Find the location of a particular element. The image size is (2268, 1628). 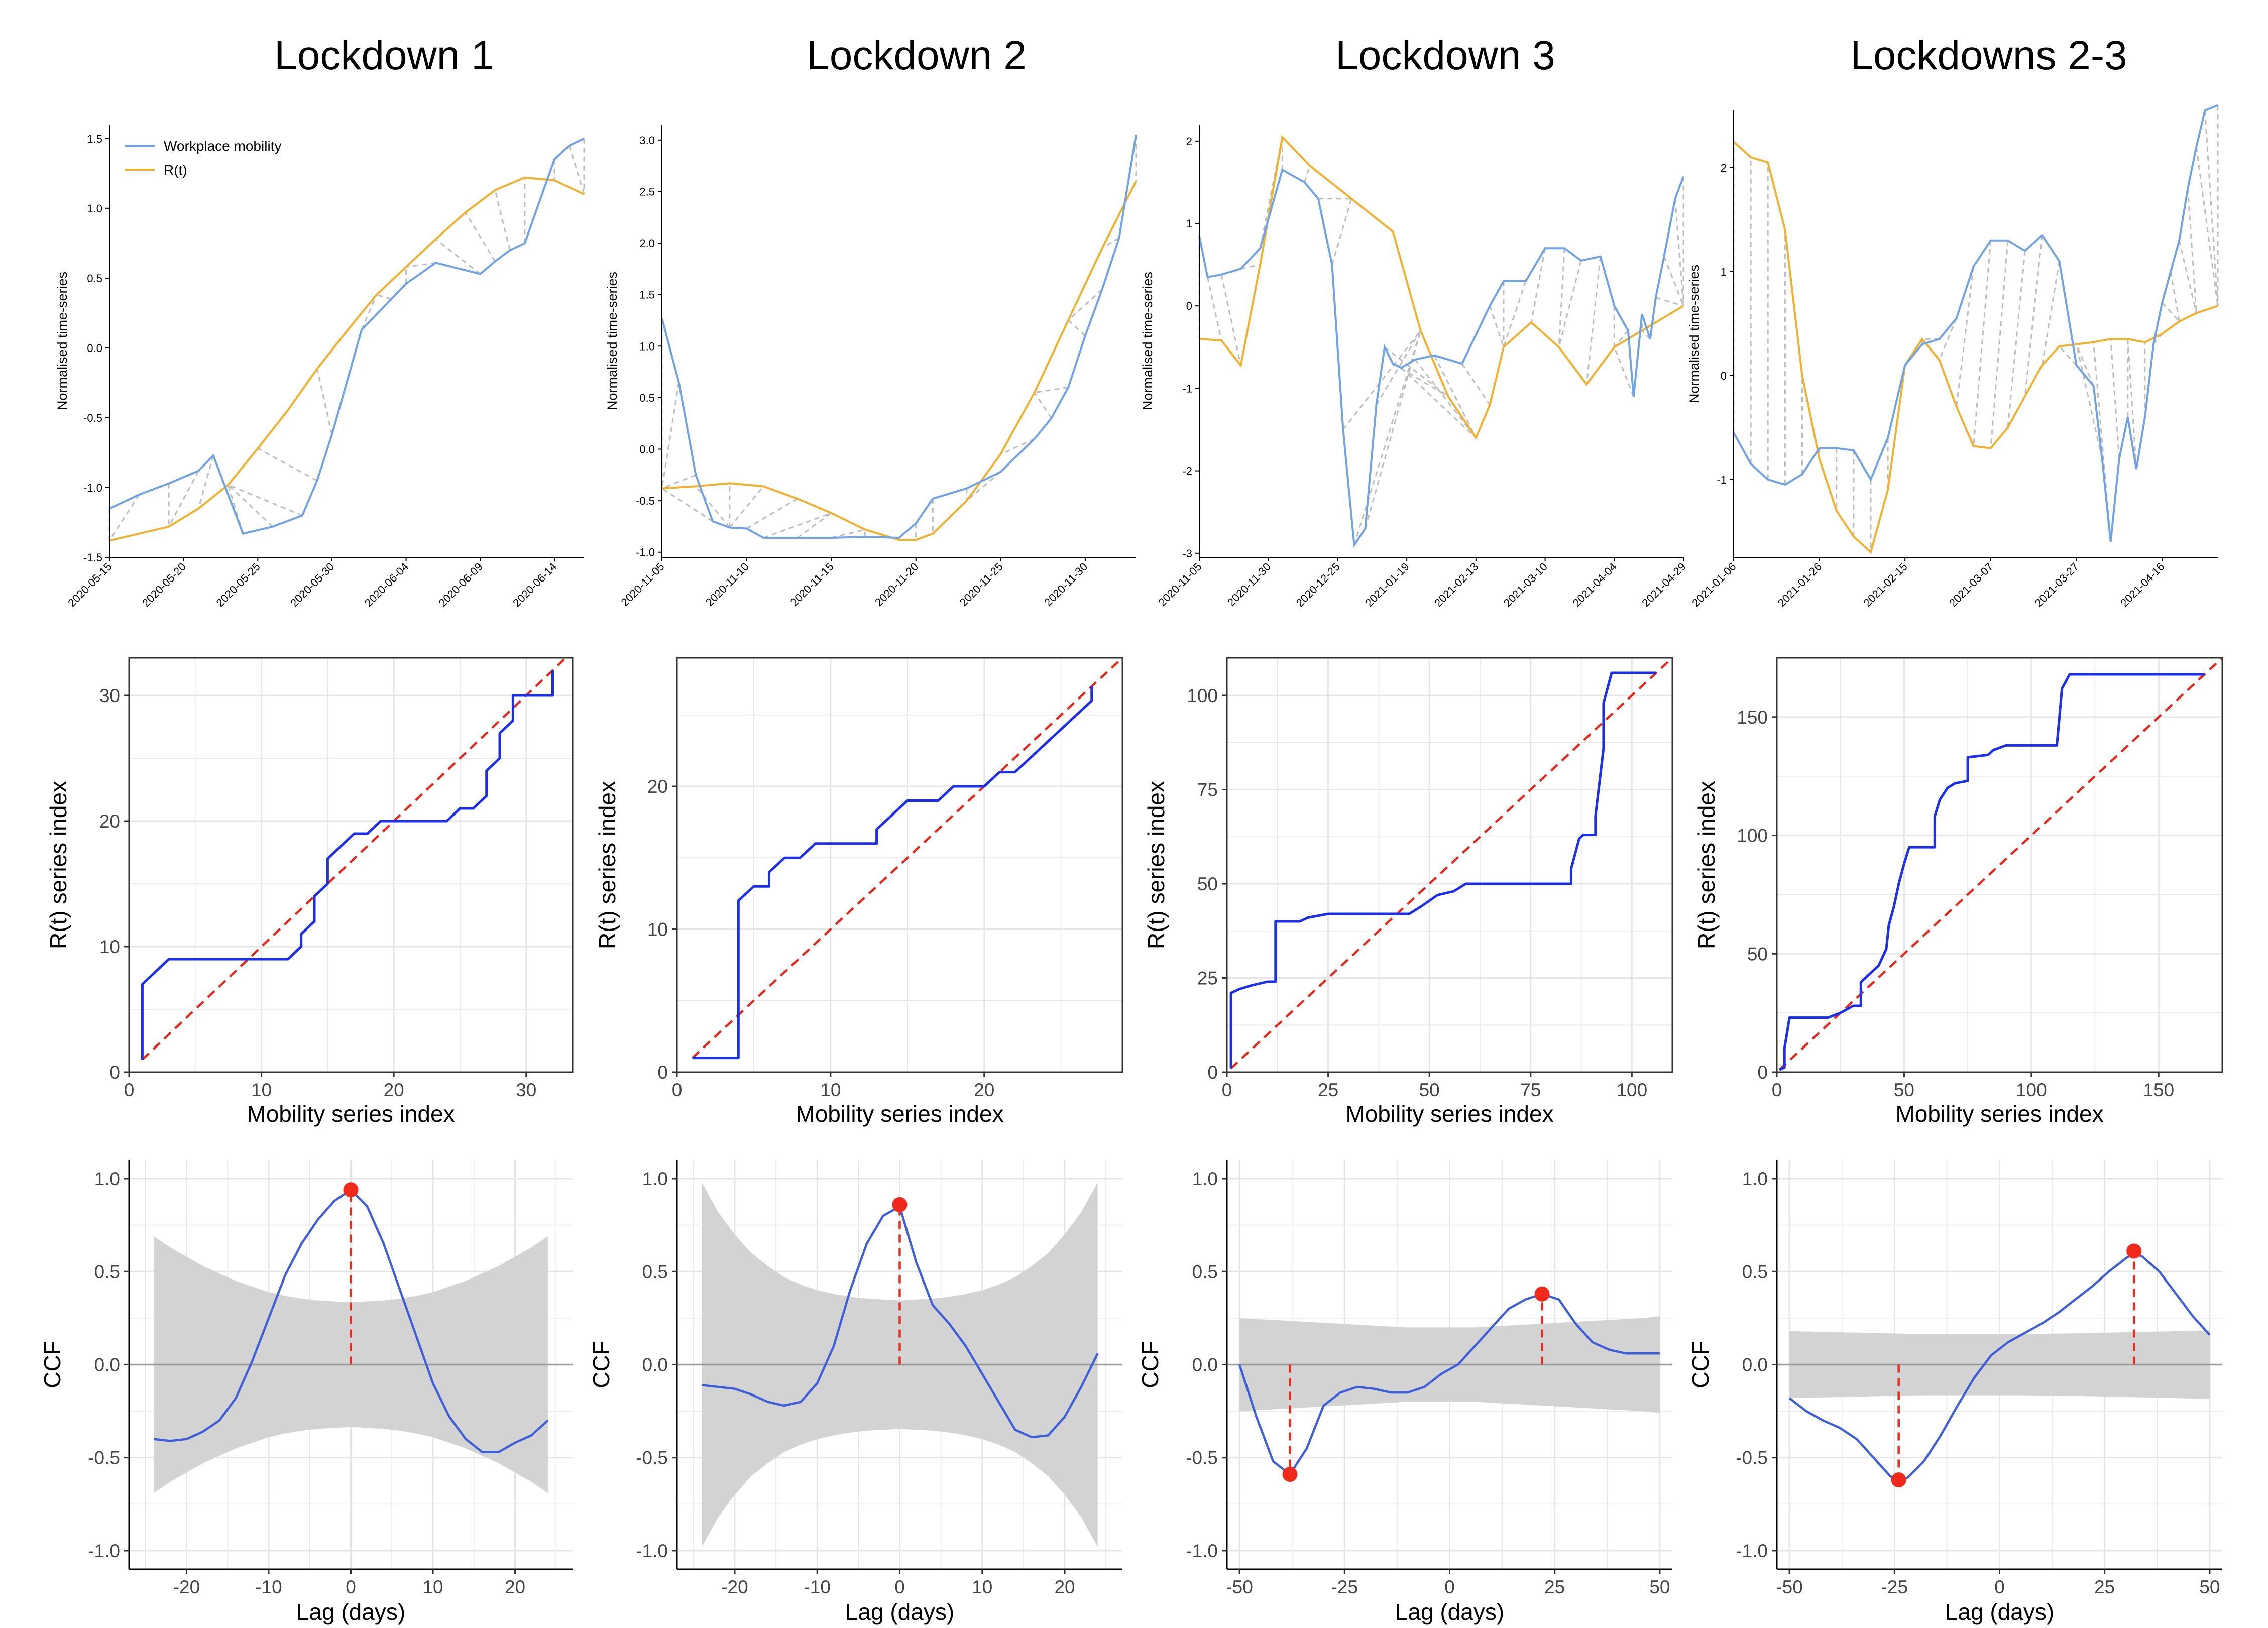

y-tick-label: 1.5 is located at coordinates (95, 139).